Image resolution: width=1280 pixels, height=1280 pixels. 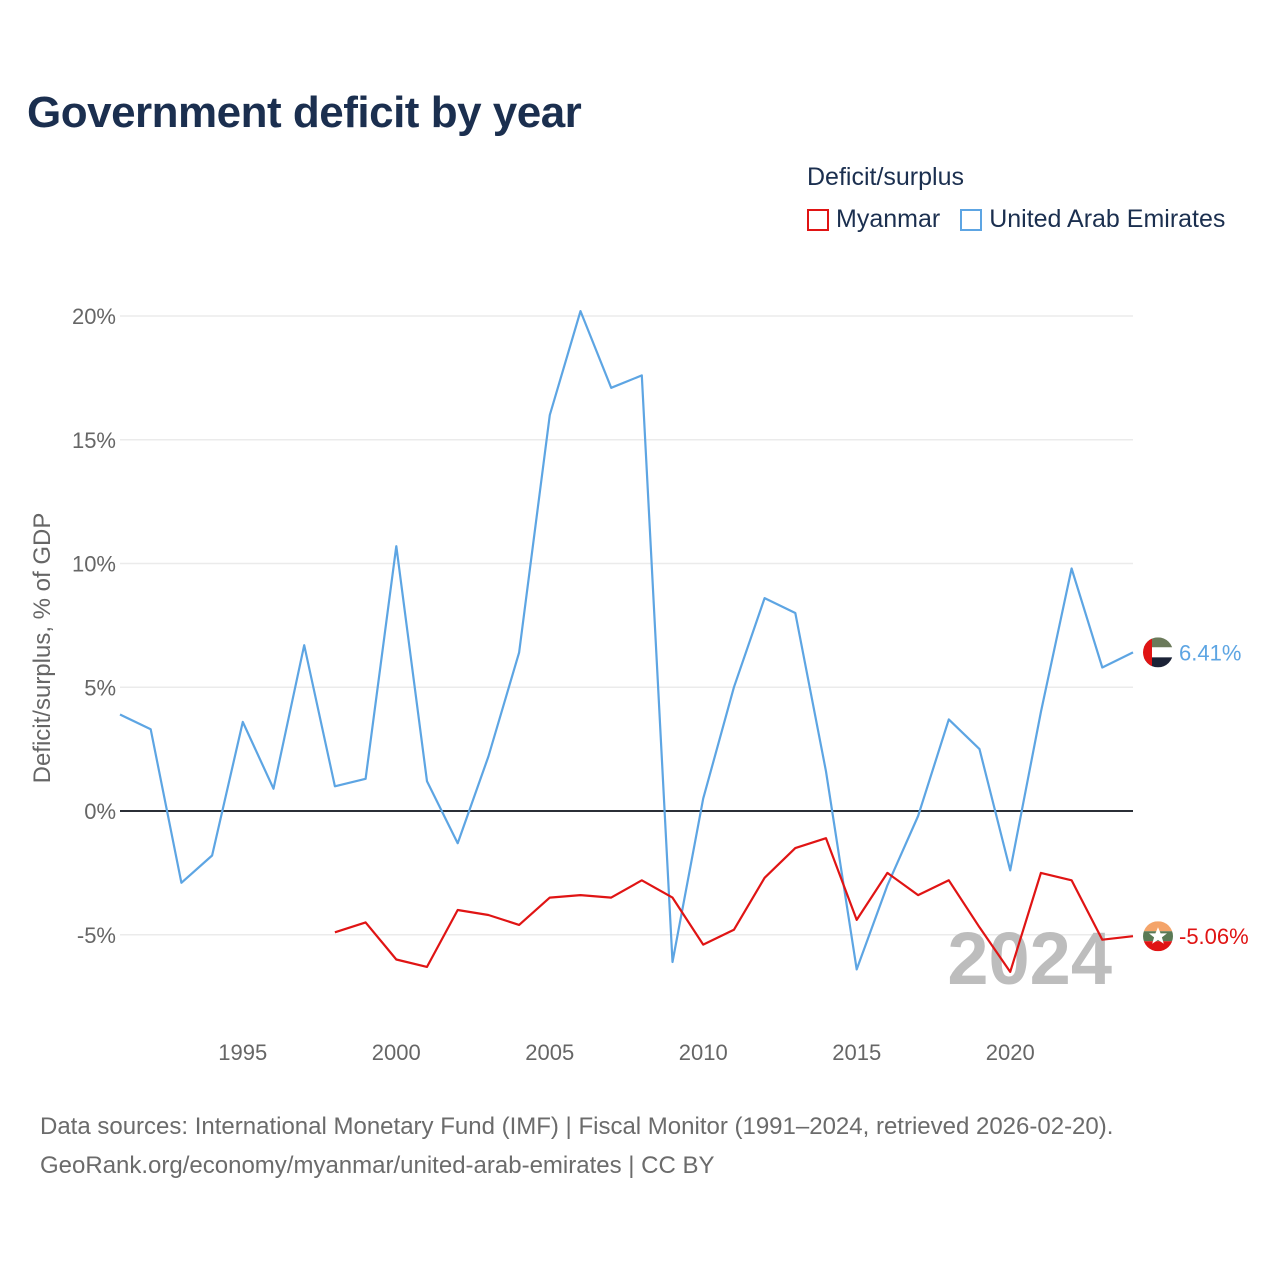 What do you see at coordinates (94, 564) in the screenshot?
I see `y-tick-label: 10%` at bounding box center [94, 564].